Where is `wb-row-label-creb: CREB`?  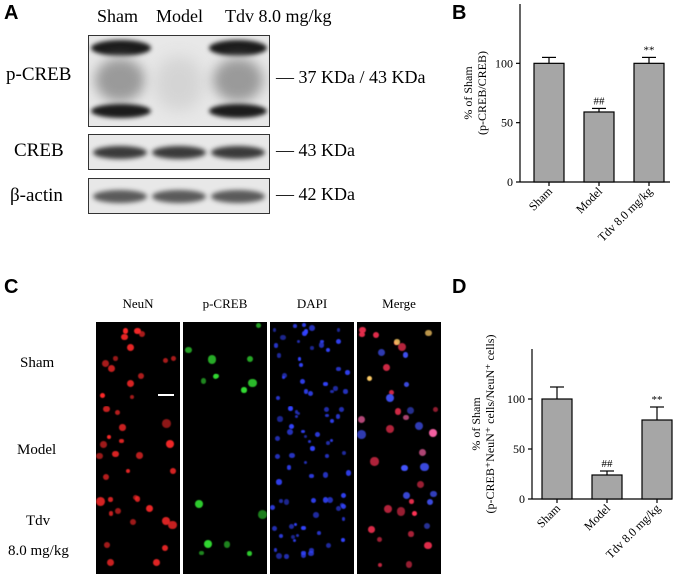 wb-row-label-creb: CREB is located at coordinates (39, 150).